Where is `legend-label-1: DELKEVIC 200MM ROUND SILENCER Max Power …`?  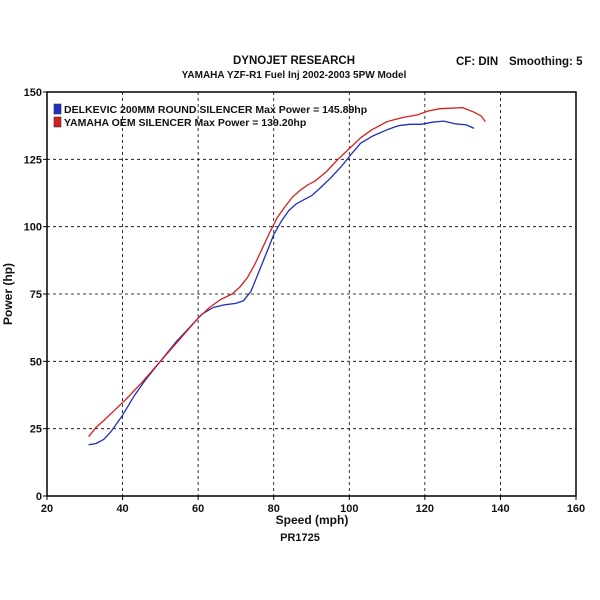 legend-label-1: DELKEVIC 200MM ROUND SILENCER Max Power … is located at coordinates (215, 110).